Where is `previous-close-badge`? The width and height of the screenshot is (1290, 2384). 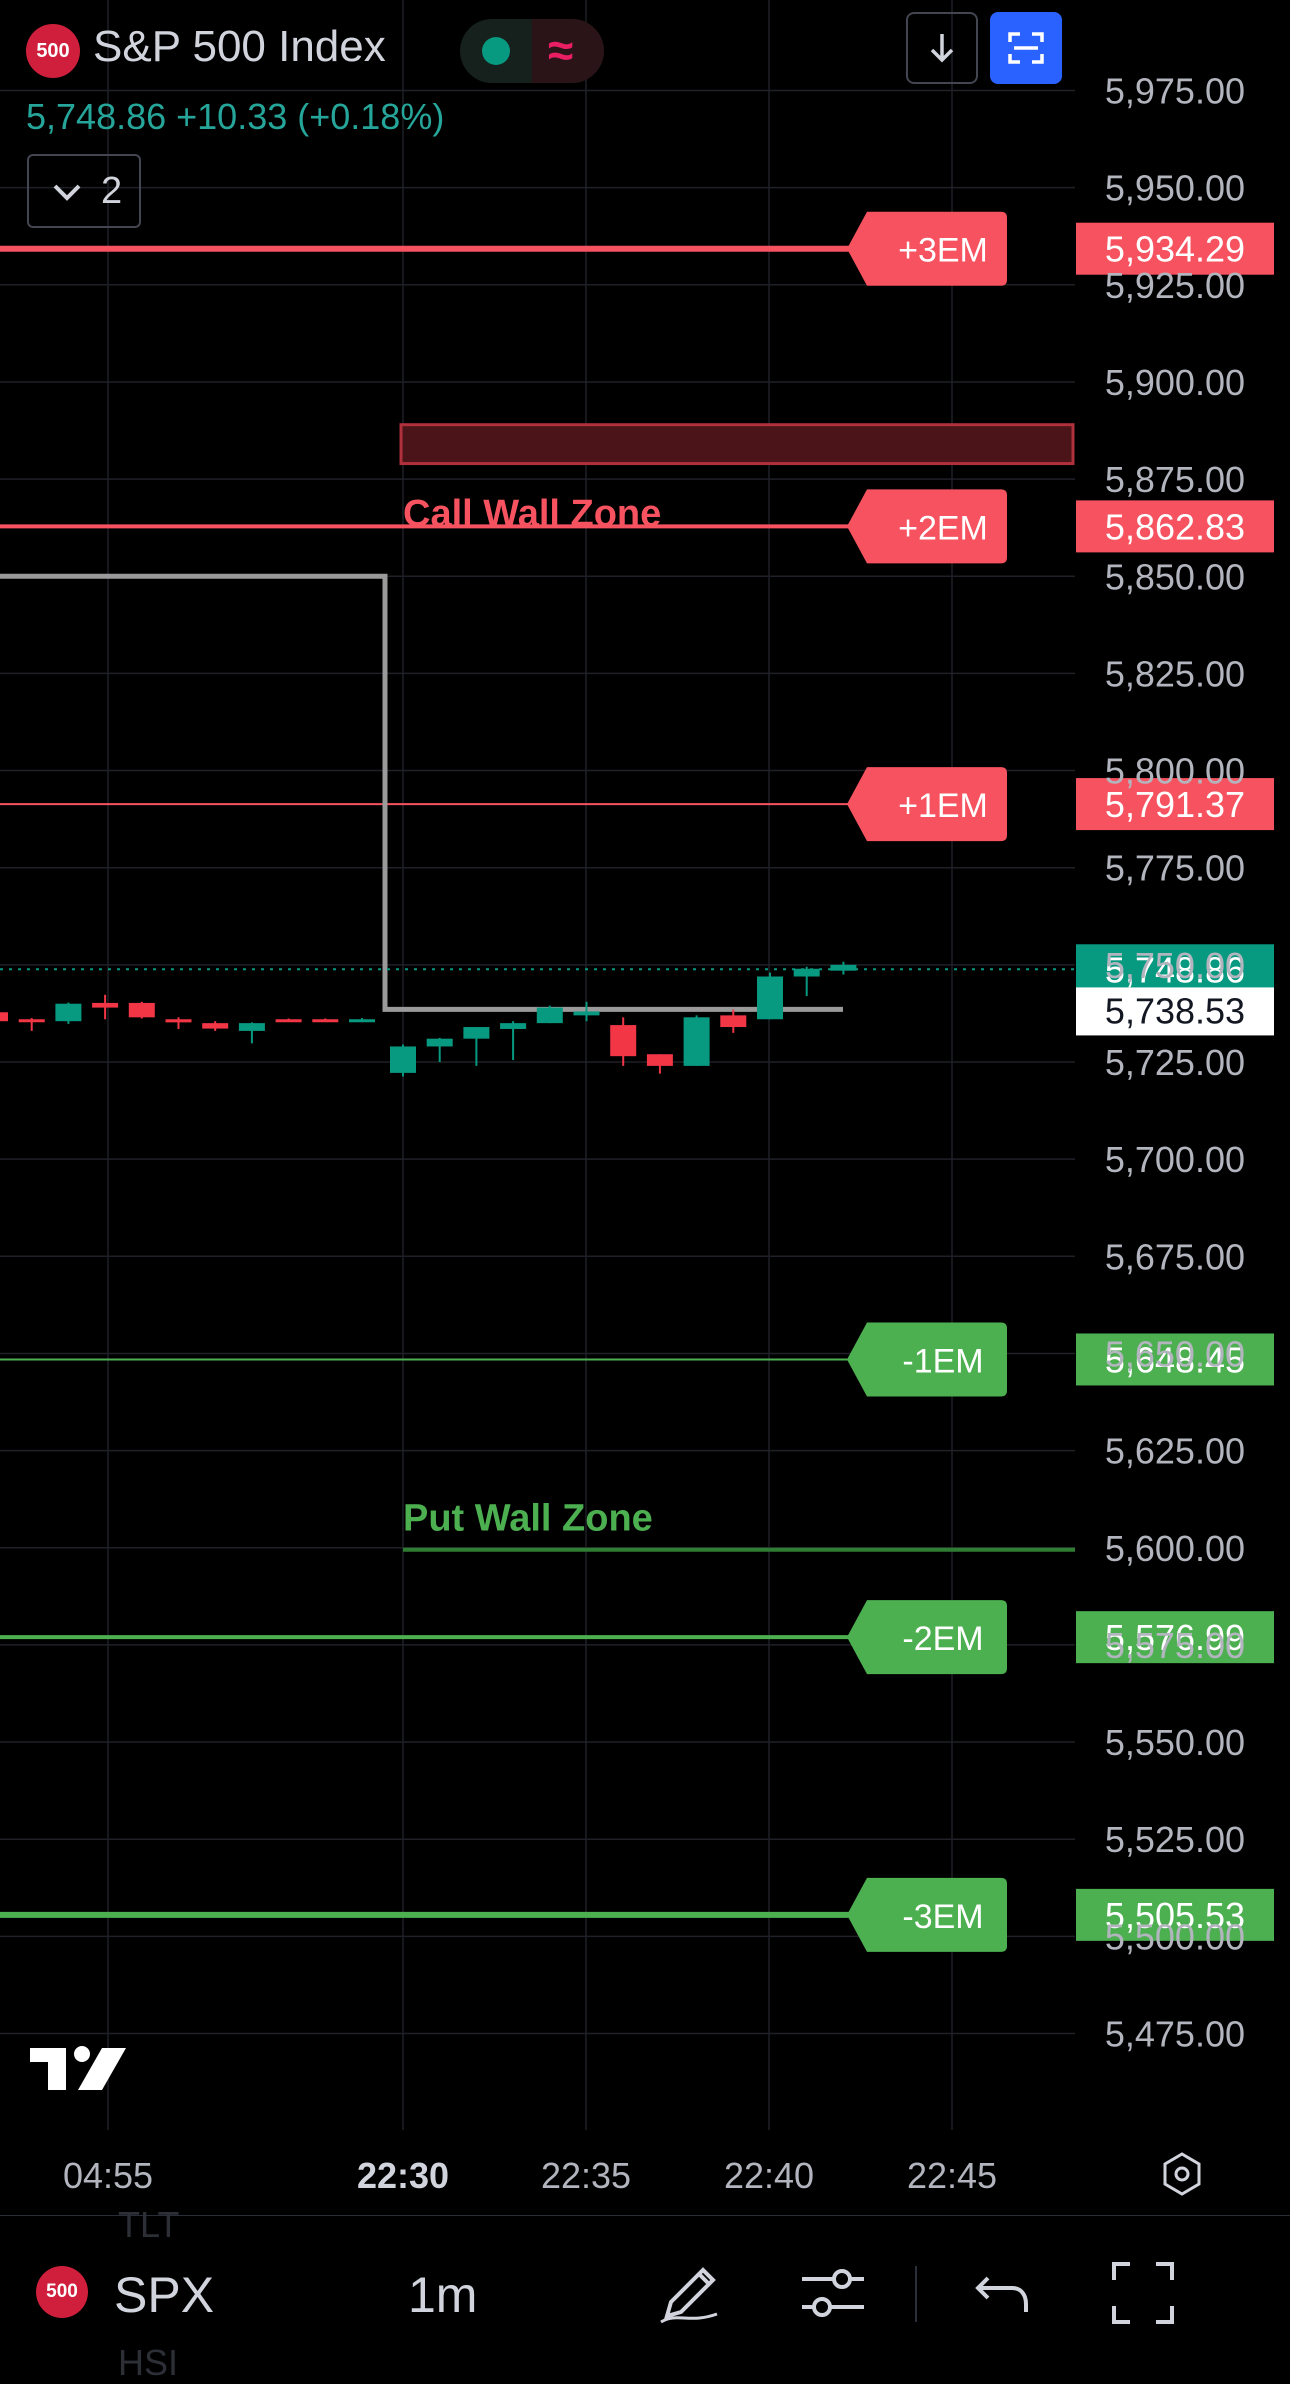 previous-close-badge is located at coordinates (1175, 1011).